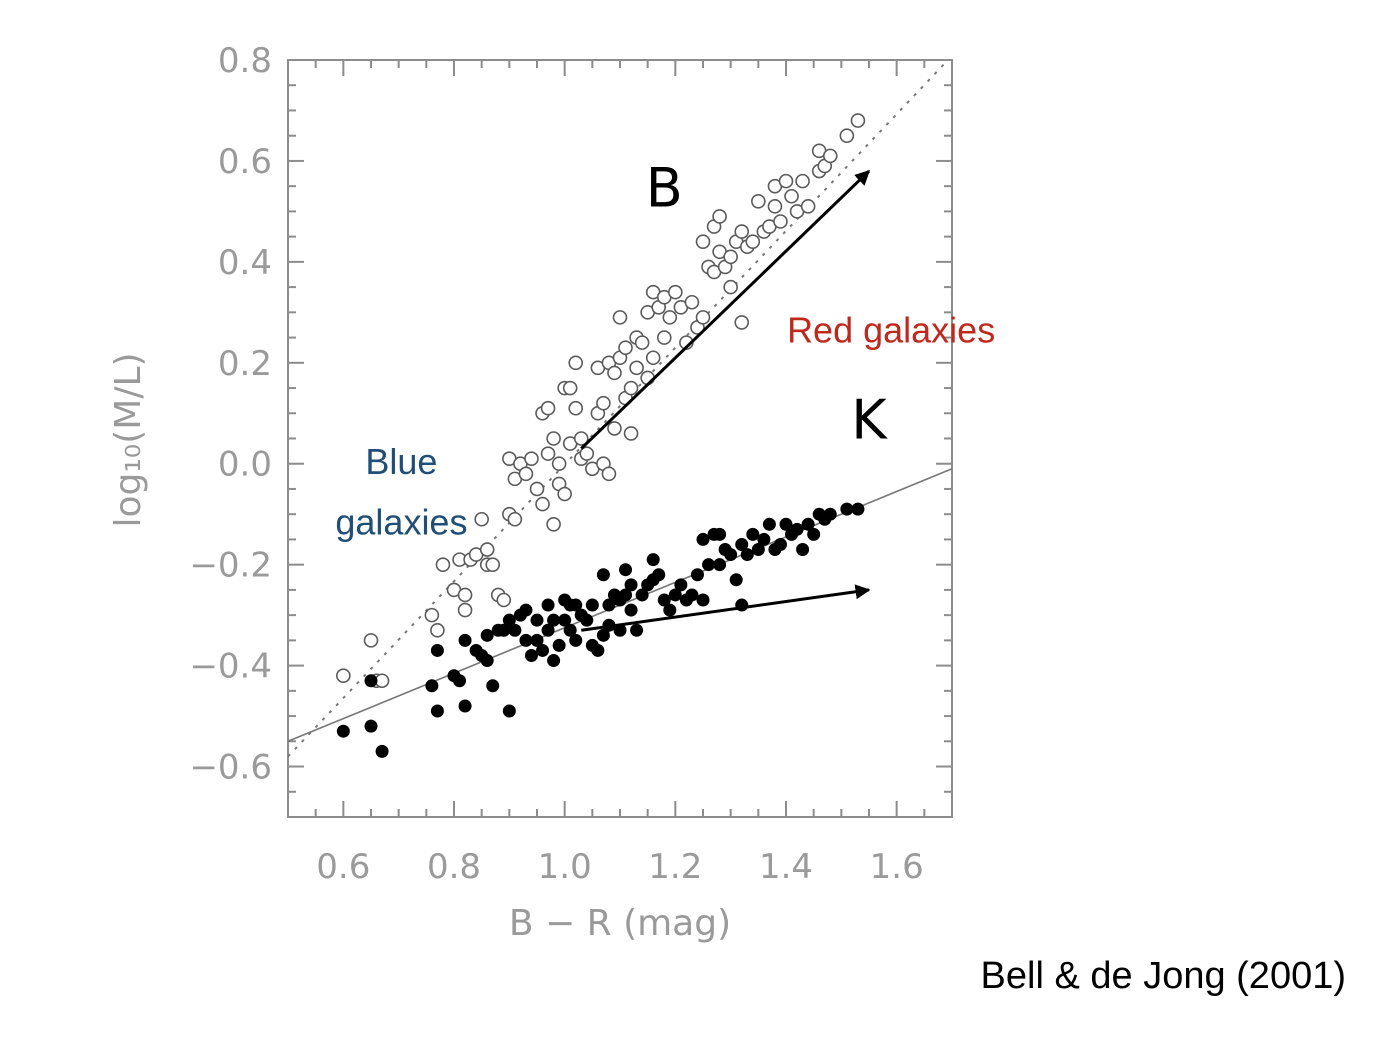 This screenshot has width=1380, height=1044. Describe the element at coordinates (230, 768) in the screenshot. I see `y-tick-label: −0.6` at that location.